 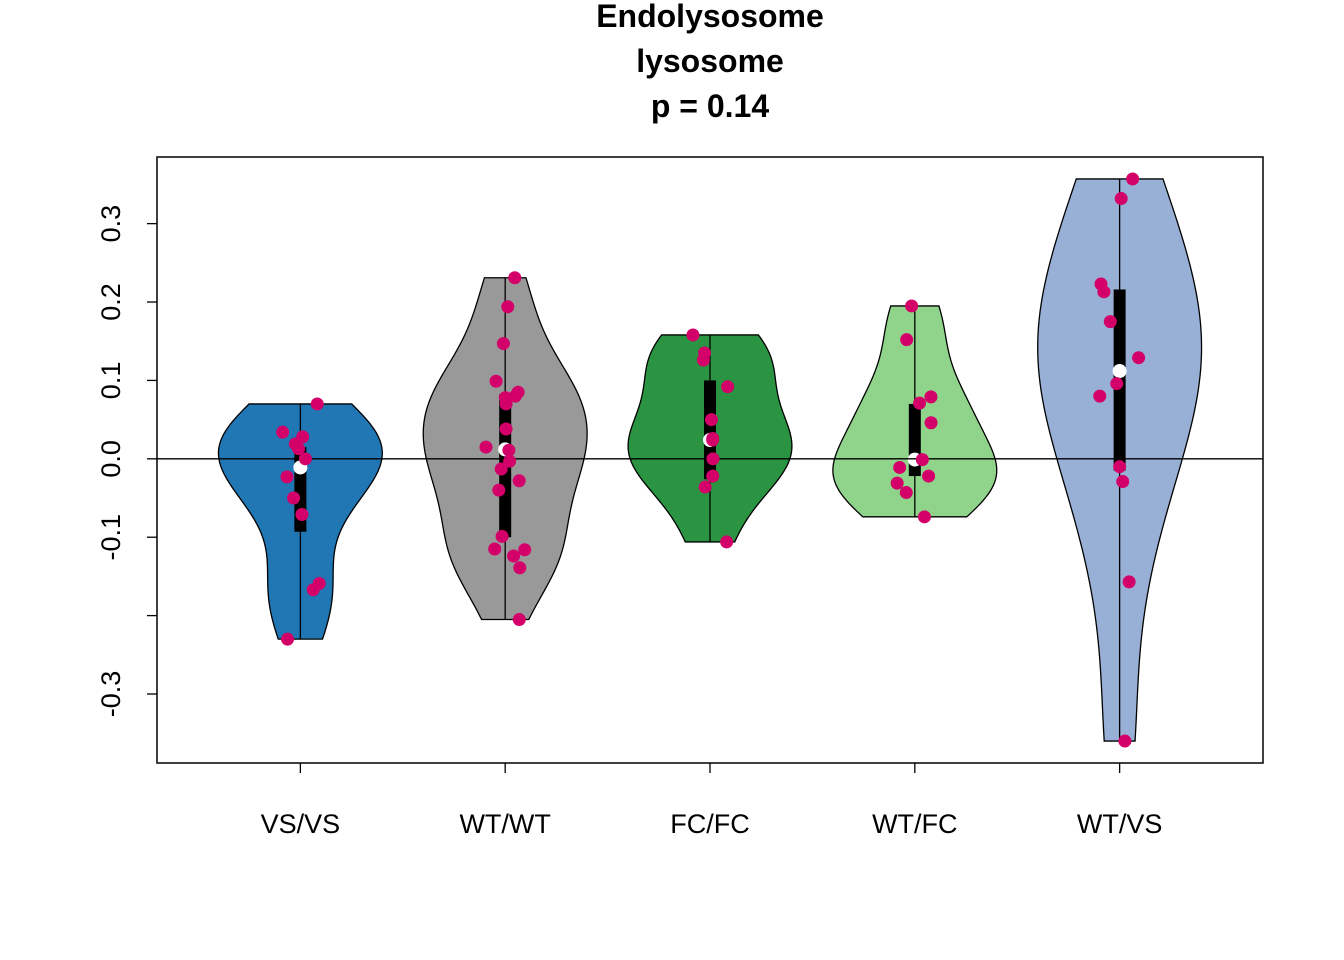 I want to click on chart-title: lysosome, so click(x=710, y=61).